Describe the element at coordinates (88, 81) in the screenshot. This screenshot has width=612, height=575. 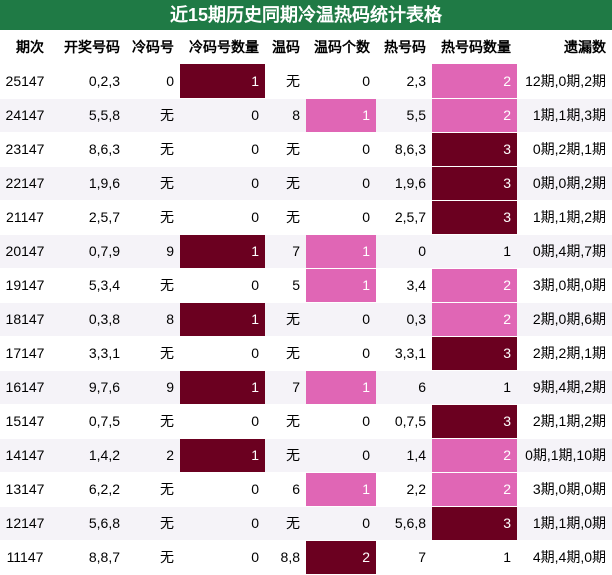
I see `table-cell: 0,2,3` at that location.